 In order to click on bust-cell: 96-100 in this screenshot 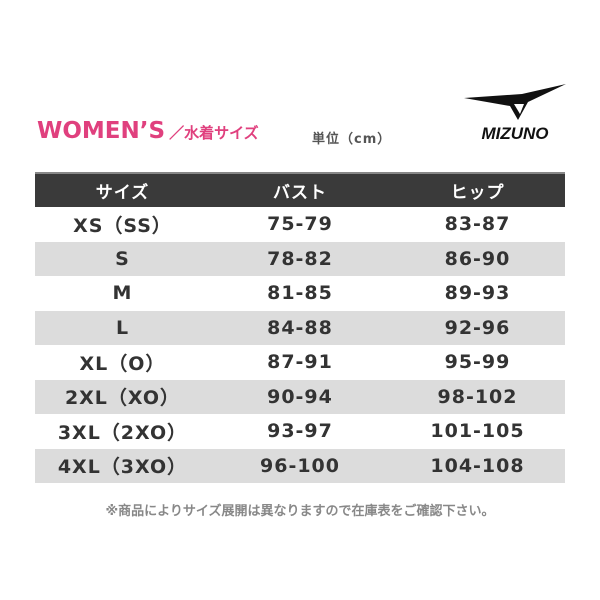, I will do `click(300, 465)`.